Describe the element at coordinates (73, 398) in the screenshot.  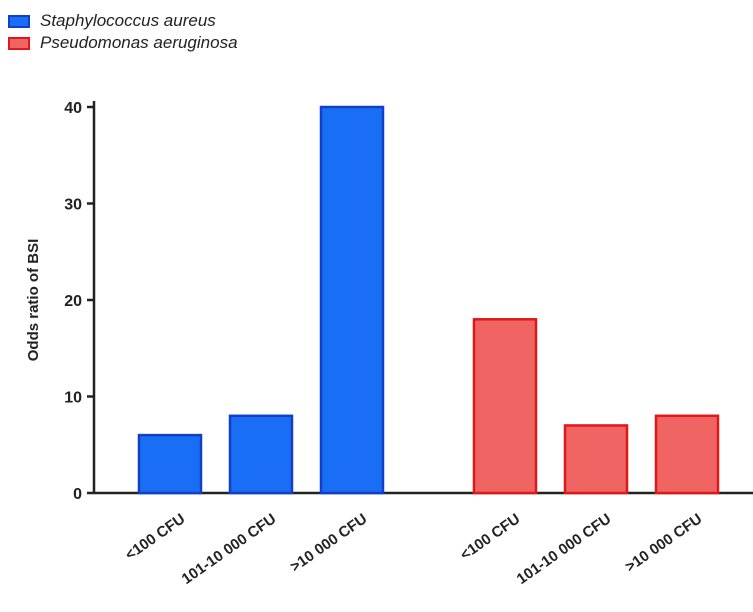
I see `y-tick-label: 10` at that location.